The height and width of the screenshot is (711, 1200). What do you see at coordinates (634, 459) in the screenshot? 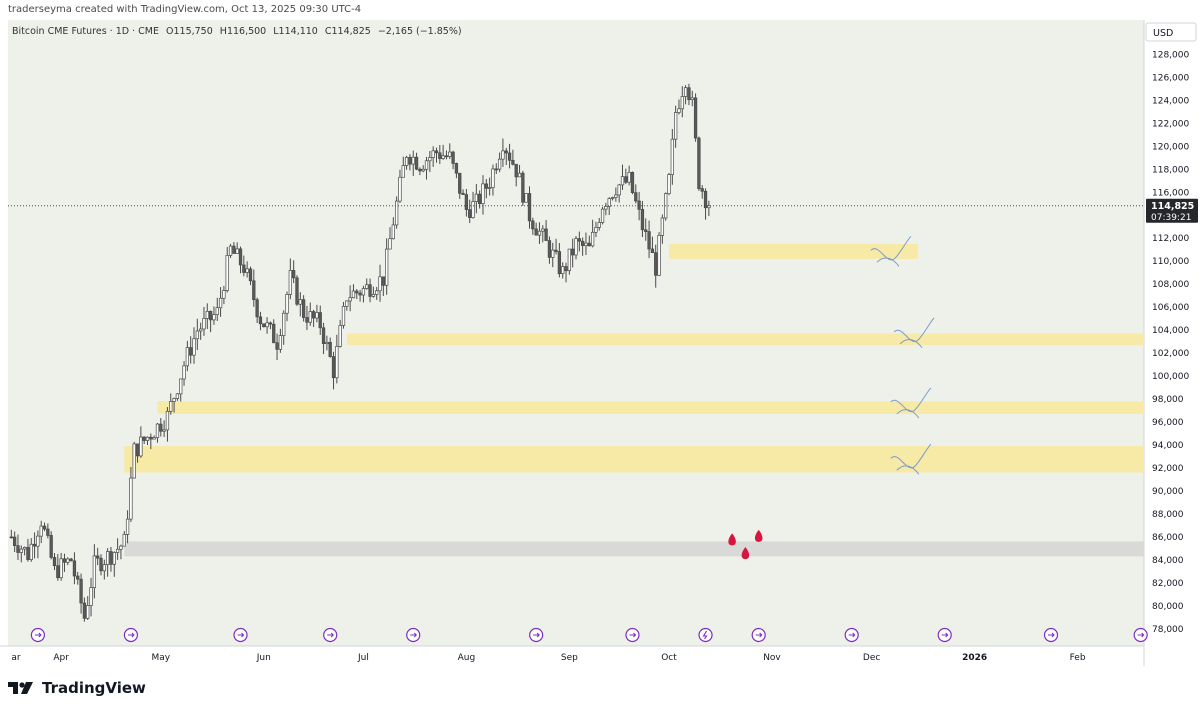
I see `zone-yellow` at bounding box center [634, 459].